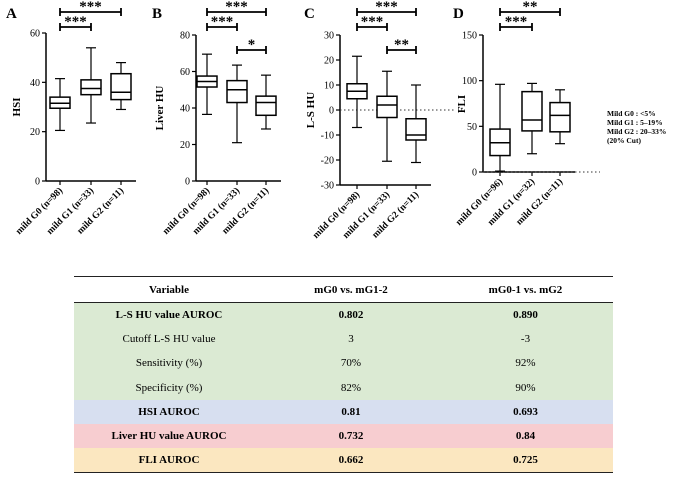 The height and width of the screenshot is (483, 685). What do you see at coordinates (311, 110) in the screenshot?
I see `y-axis-label: L-S HU` at bounding box center [311, 110].